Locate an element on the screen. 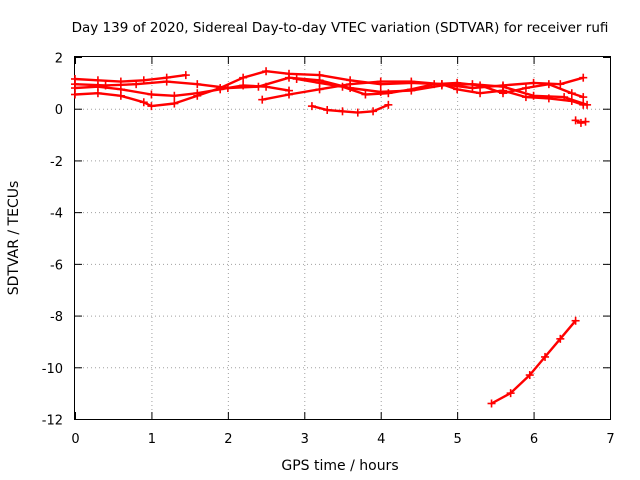 The image size is (640, 480). x-tick-label: 2 is located at coordinates (228, 439).